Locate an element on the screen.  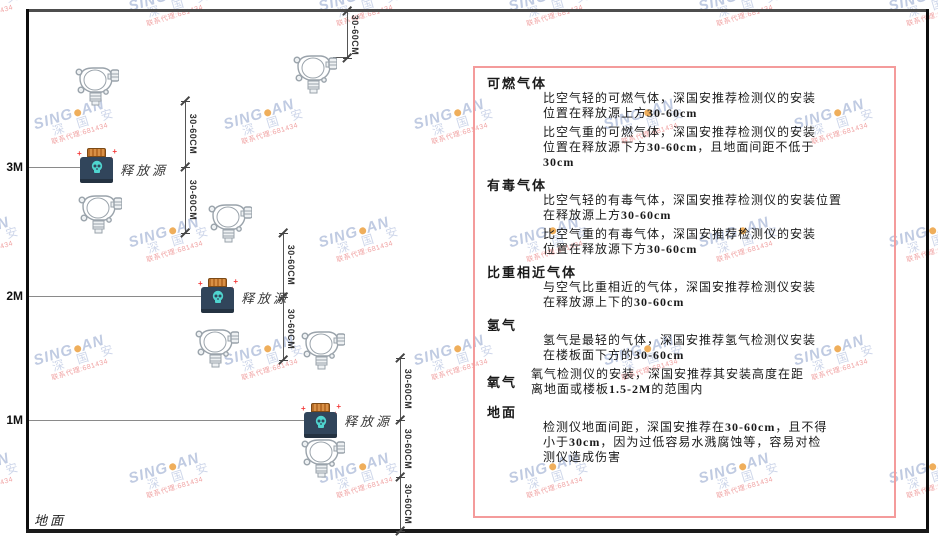
dim-label-2m-upper: 30-60CM is located at coordinates (291, 265).